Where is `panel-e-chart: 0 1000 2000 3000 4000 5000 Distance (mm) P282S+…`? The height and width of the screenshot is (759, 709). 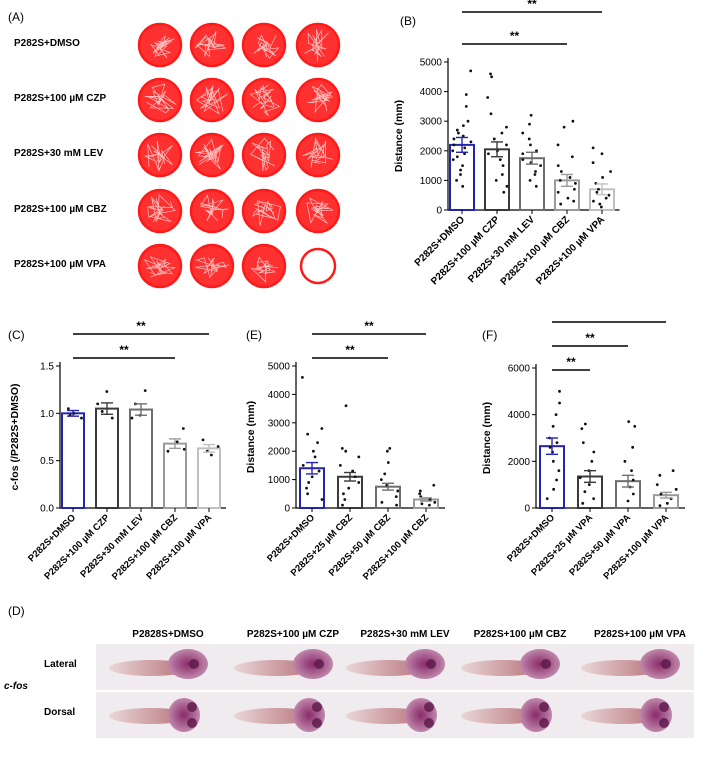
panel-e-chart: 0 1000 2000 3000 4000 5000 Distance (mm) P282S+… is located at coordinates (345, 450).